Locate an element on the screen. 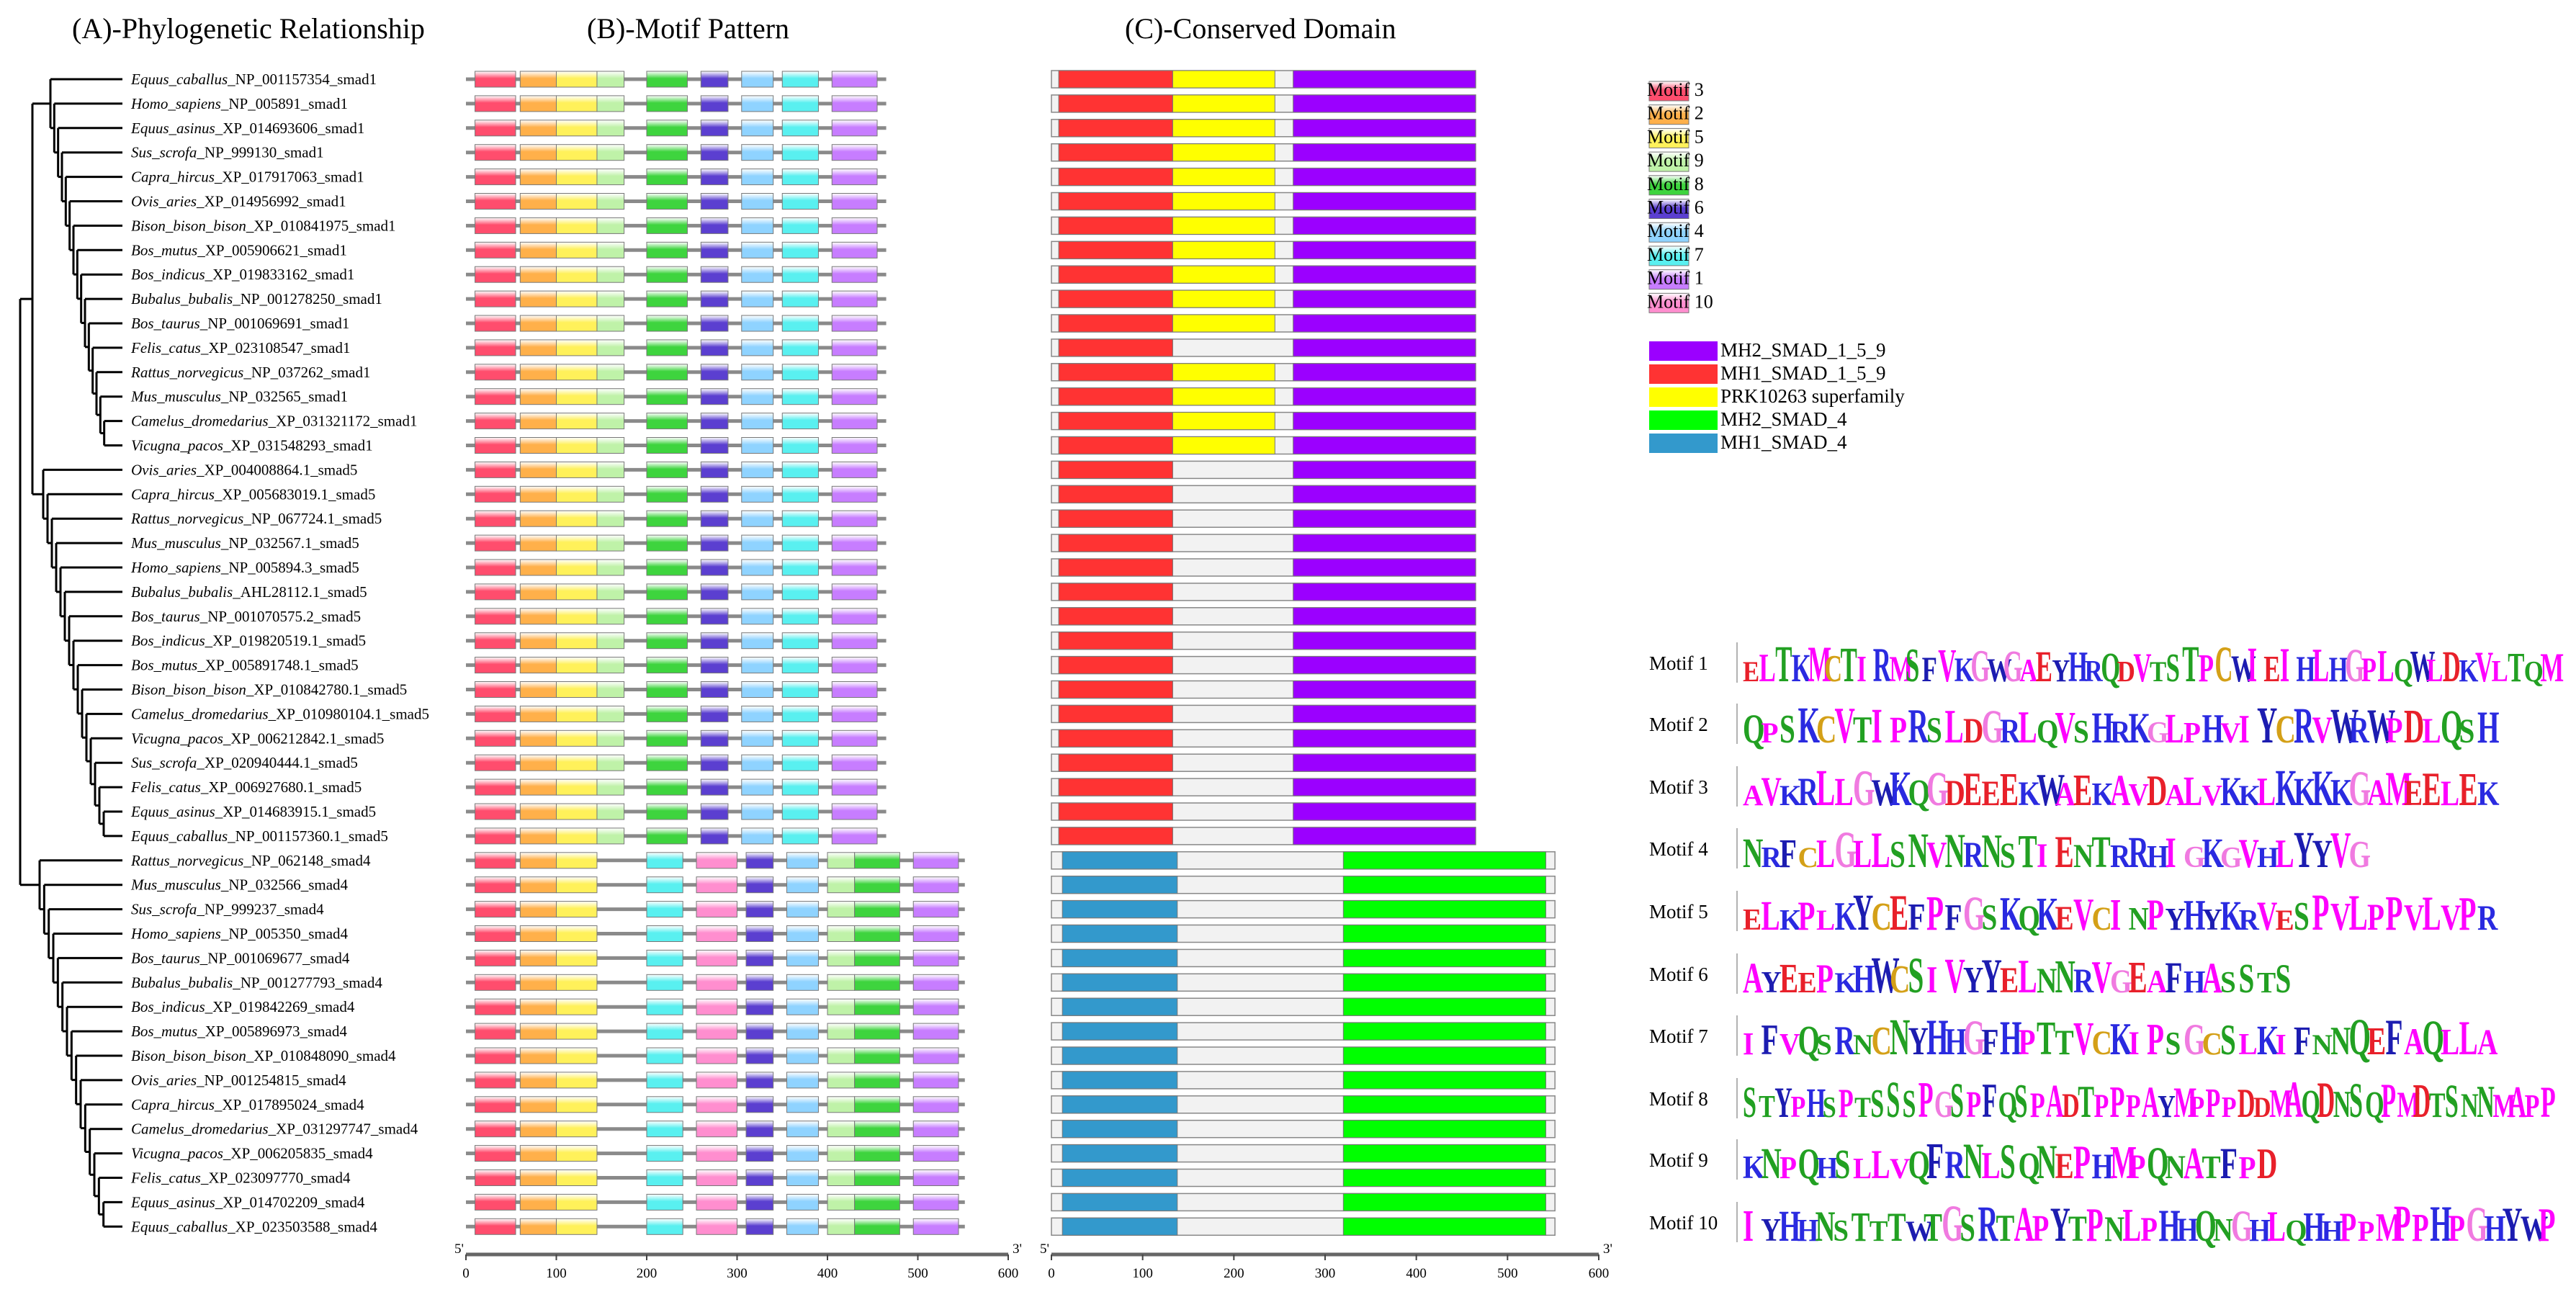 The image size is (2576, 1302). axis-tick-label: 400 is located at coordinates (1416, 1273).